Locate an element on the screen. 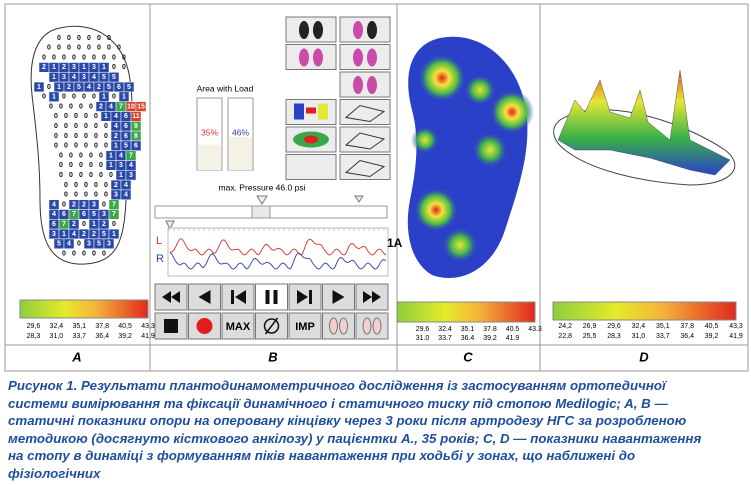 The image size is (751, 485). view-icons is located at coordinates (338, 98).